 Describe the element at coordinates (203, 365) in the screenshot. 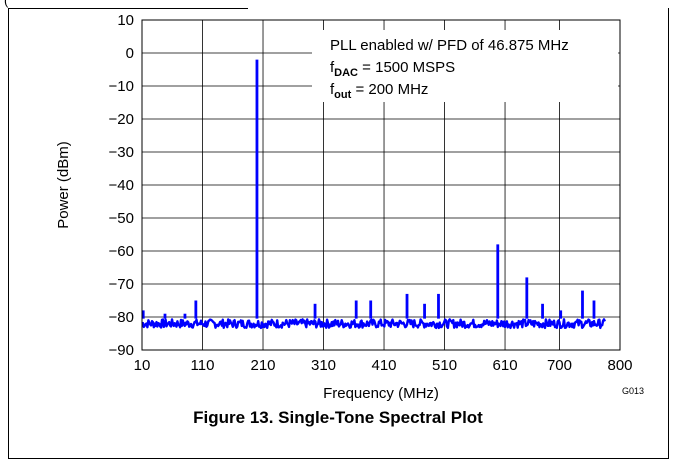

I see `x-tick-label: 110` at that location.